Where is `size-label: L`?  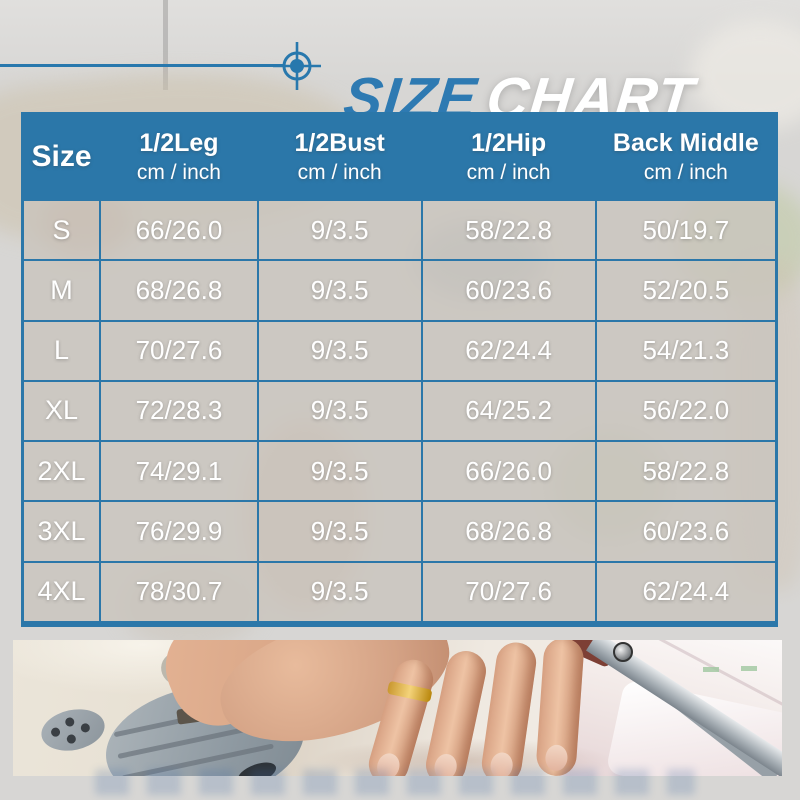 size-label: L is located at coordinates (62, 350).